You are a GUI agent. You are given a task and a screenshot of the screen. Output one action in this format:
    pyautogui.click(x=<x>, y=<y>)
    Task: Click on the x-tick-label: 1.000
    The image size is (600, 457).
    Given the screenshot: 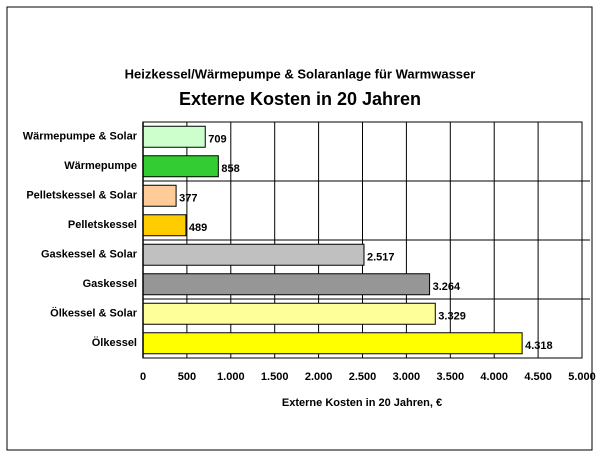 What is the action you would take?
    pyautogui.click(x=231, y=377)
    